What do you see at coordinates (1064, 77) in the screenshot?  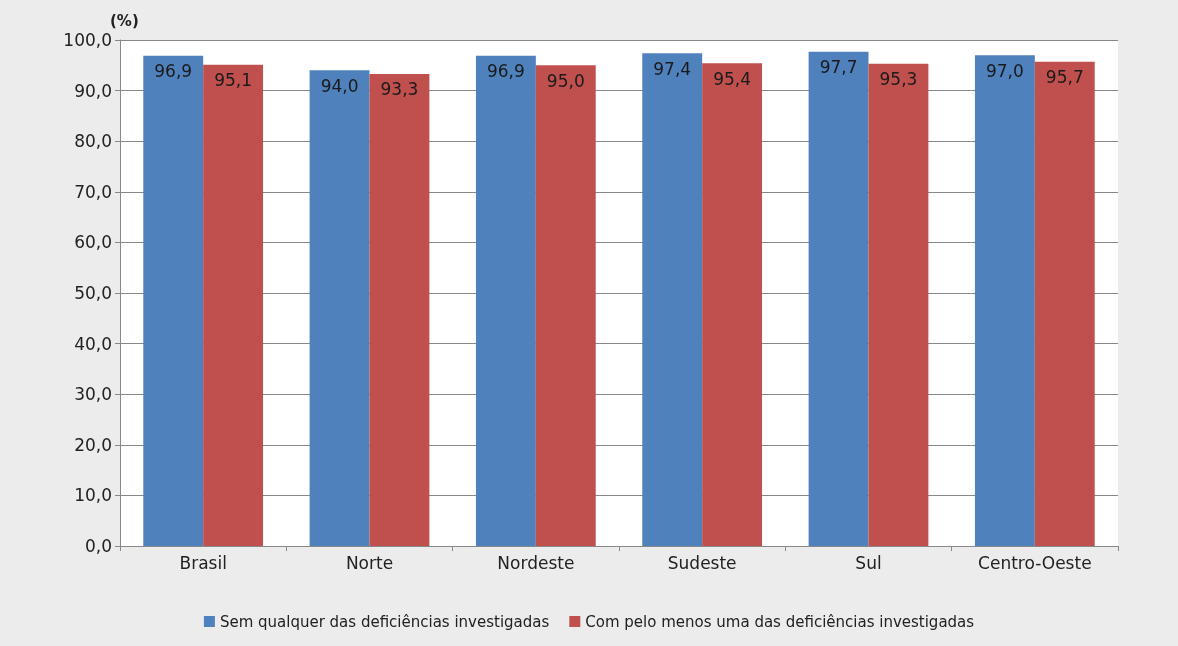 I see `data-label: 95,7` at bounding box center [1064, 77].